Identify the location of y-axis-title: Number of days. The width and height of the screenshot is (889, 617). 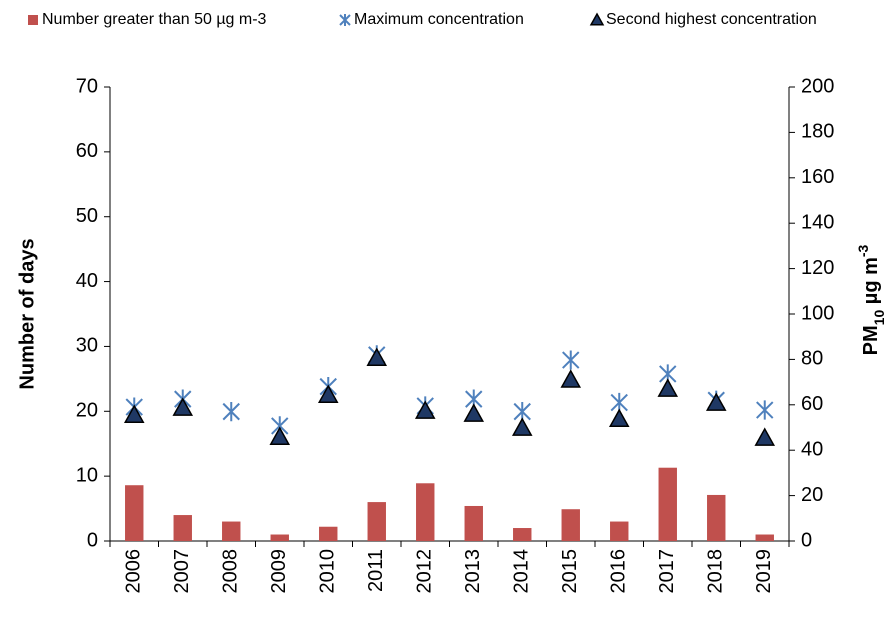
(27, 313).